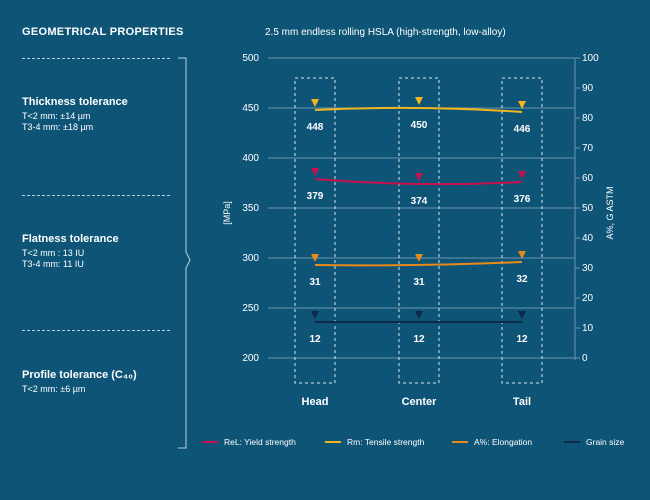  What do you see at coordinates (590, 58) in the screenshot?
I see `right-tick-label: 100` at bounding box center [590, 58].